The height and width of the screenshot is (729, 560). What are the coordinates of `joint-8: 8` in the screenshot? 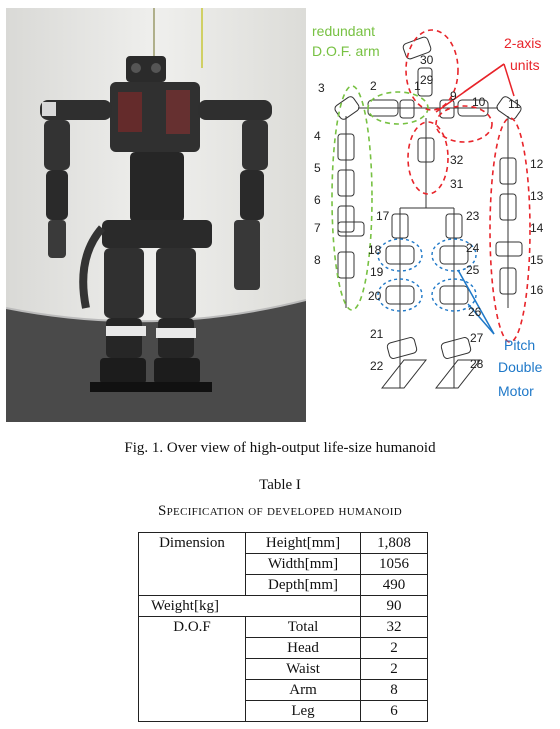 It's located at (317, 260).